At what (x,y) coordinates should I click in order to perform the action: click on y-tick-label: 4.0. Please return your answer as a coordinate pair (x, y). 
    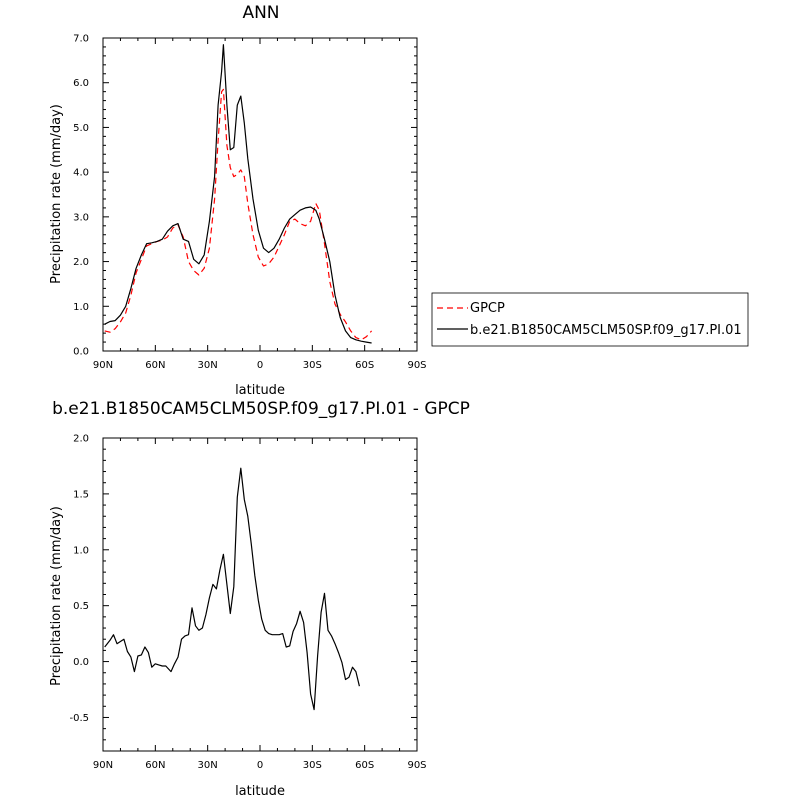
    Looking at the image, I should click on (81, 173).